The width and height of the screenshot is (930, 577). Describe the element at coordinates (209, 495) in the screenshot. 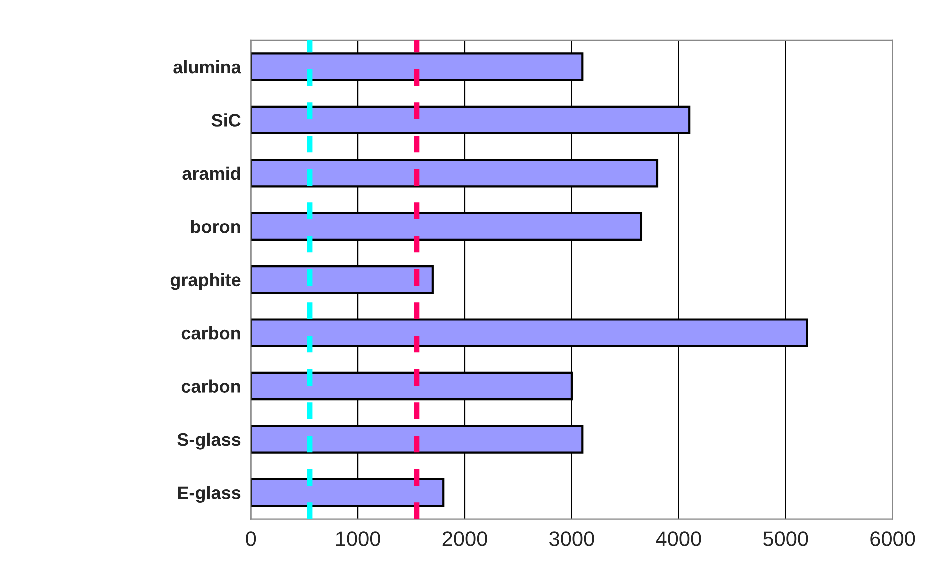

I see `y-tick-label: E-glass` at that location.